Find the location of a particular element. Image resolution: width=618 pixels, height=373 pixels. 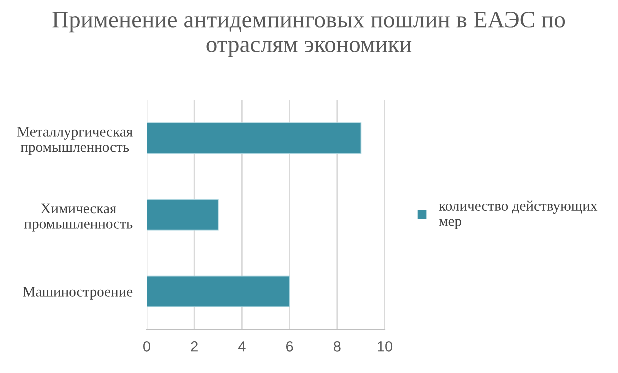

y-tick-label: Машиностроение is located at coordinates (78, 293).